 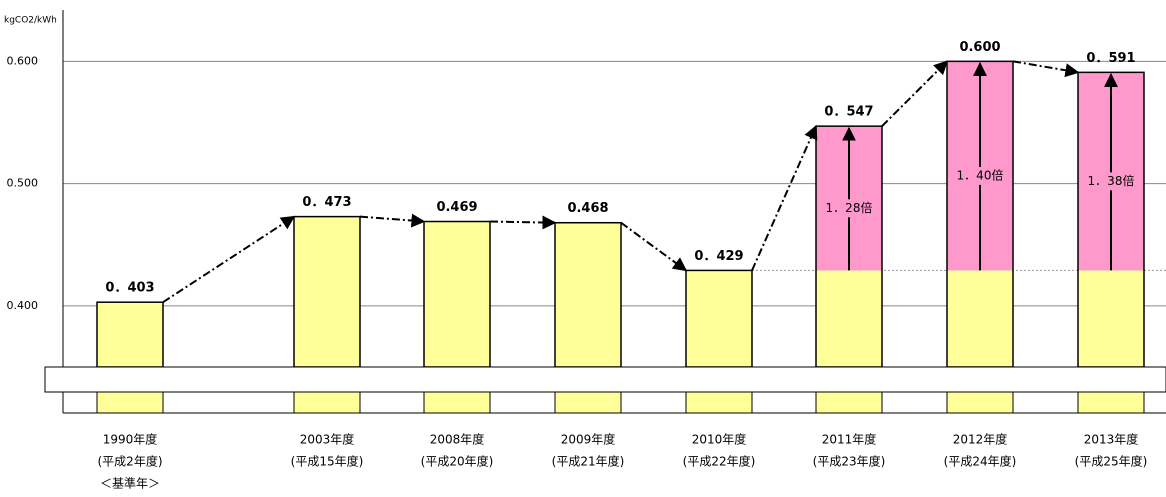 What do you see at coordinates (327, 461) in the screenshot?
I see `x-tick-sublabel: (平成15年度)` at bounding box center [327, 461].